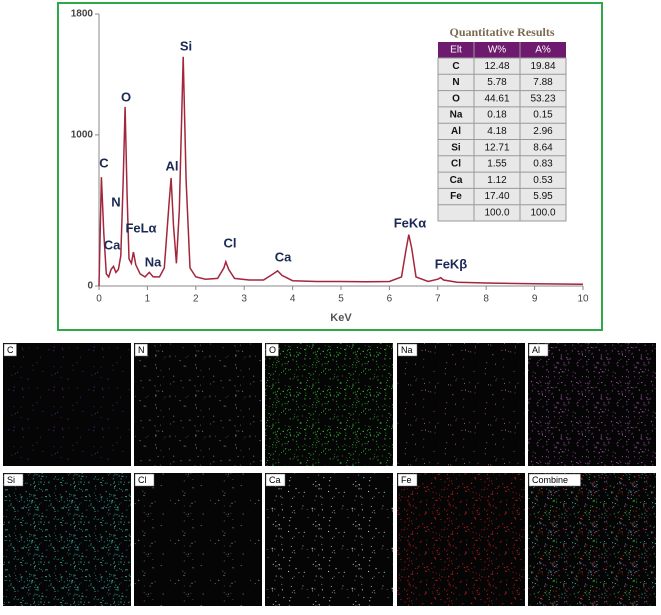 This screenshot has width=661, height=615. Describe the element at coordinates (456, 98) in the screenshot. I see `table-cell: O` at that location.